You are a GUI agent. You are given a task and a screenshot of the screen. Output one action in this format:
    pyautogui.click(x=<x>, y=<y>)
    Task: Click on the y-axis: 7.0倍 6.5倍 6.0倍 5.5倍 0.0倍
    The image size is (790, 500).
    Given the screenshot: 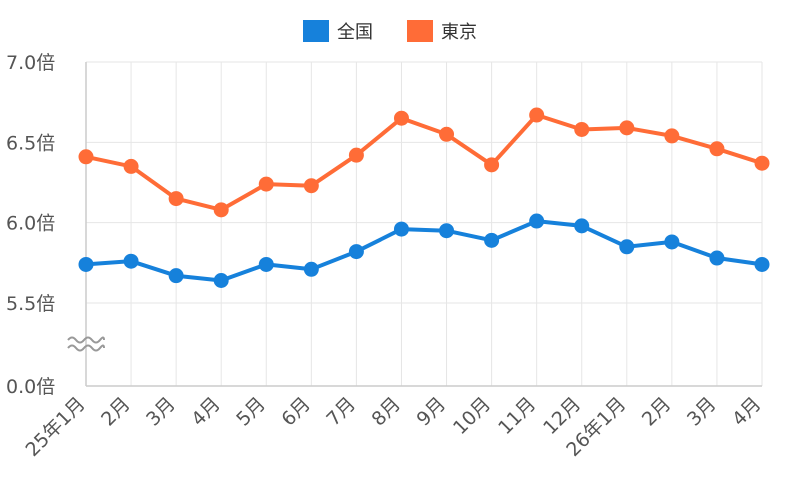 What is the action you would take?
    pyautogui.click(x=55, y=225)
    